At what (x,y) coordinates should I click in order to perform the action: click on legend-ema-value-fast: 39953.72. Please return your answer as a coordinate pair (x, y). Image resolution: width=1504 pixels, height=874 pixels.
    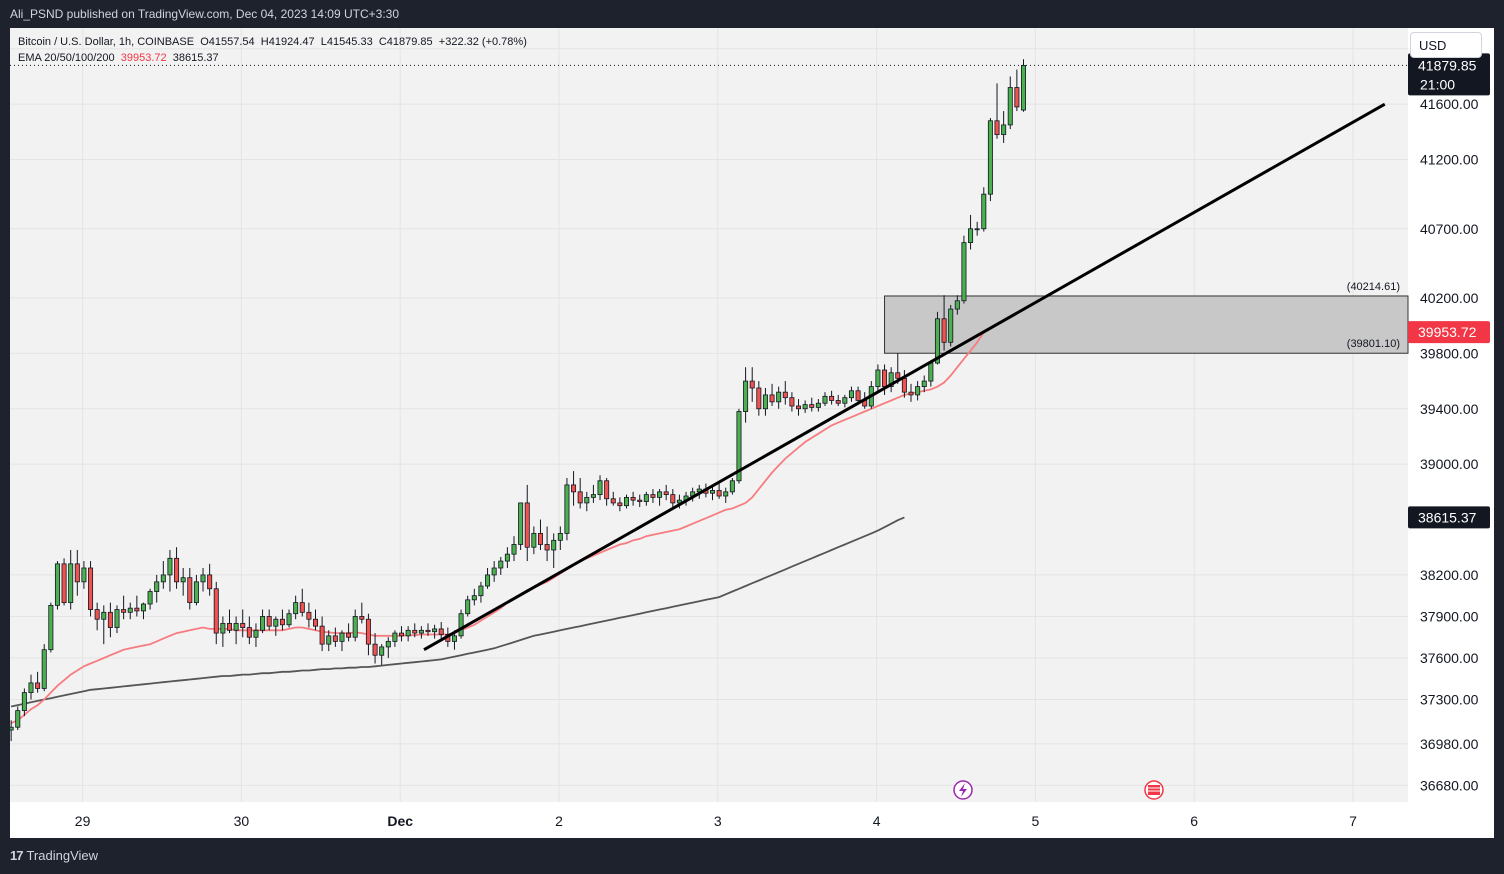
    Looking at the image, I should click on (143, 58).